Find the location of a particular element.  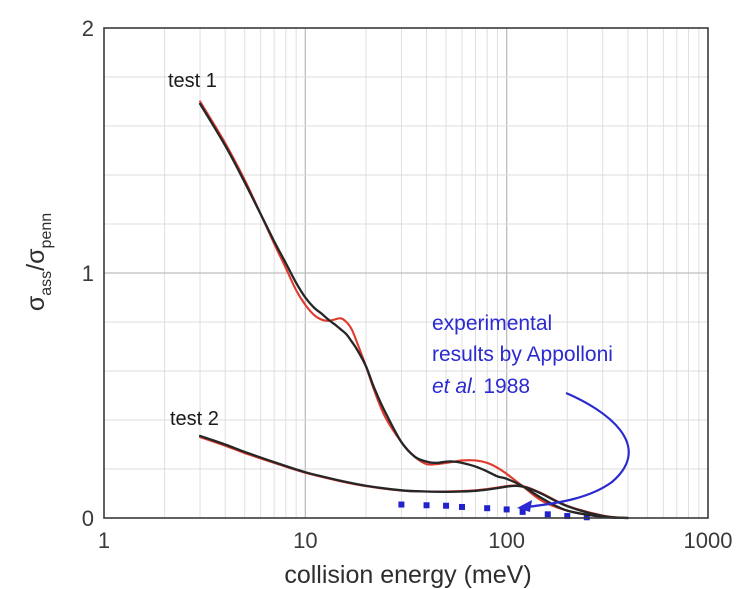

x-tick-label: 100 is located at coordinates (506, 540).